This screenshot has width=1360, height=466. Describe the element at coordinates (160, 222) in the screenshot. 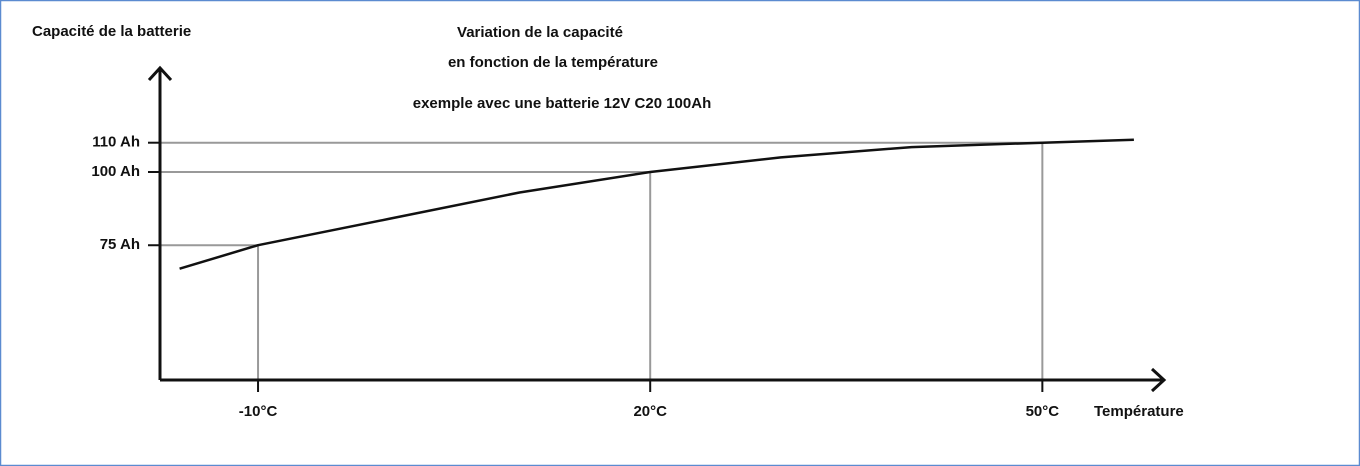

I see `y-axis` at that location.